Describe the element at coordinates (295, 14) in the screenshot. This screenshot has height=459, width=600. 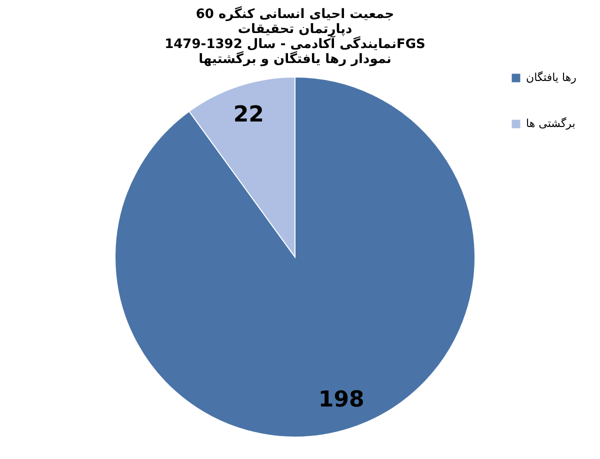
I see `text: جمعیت احیای انسانی کنگره 60` at that location.